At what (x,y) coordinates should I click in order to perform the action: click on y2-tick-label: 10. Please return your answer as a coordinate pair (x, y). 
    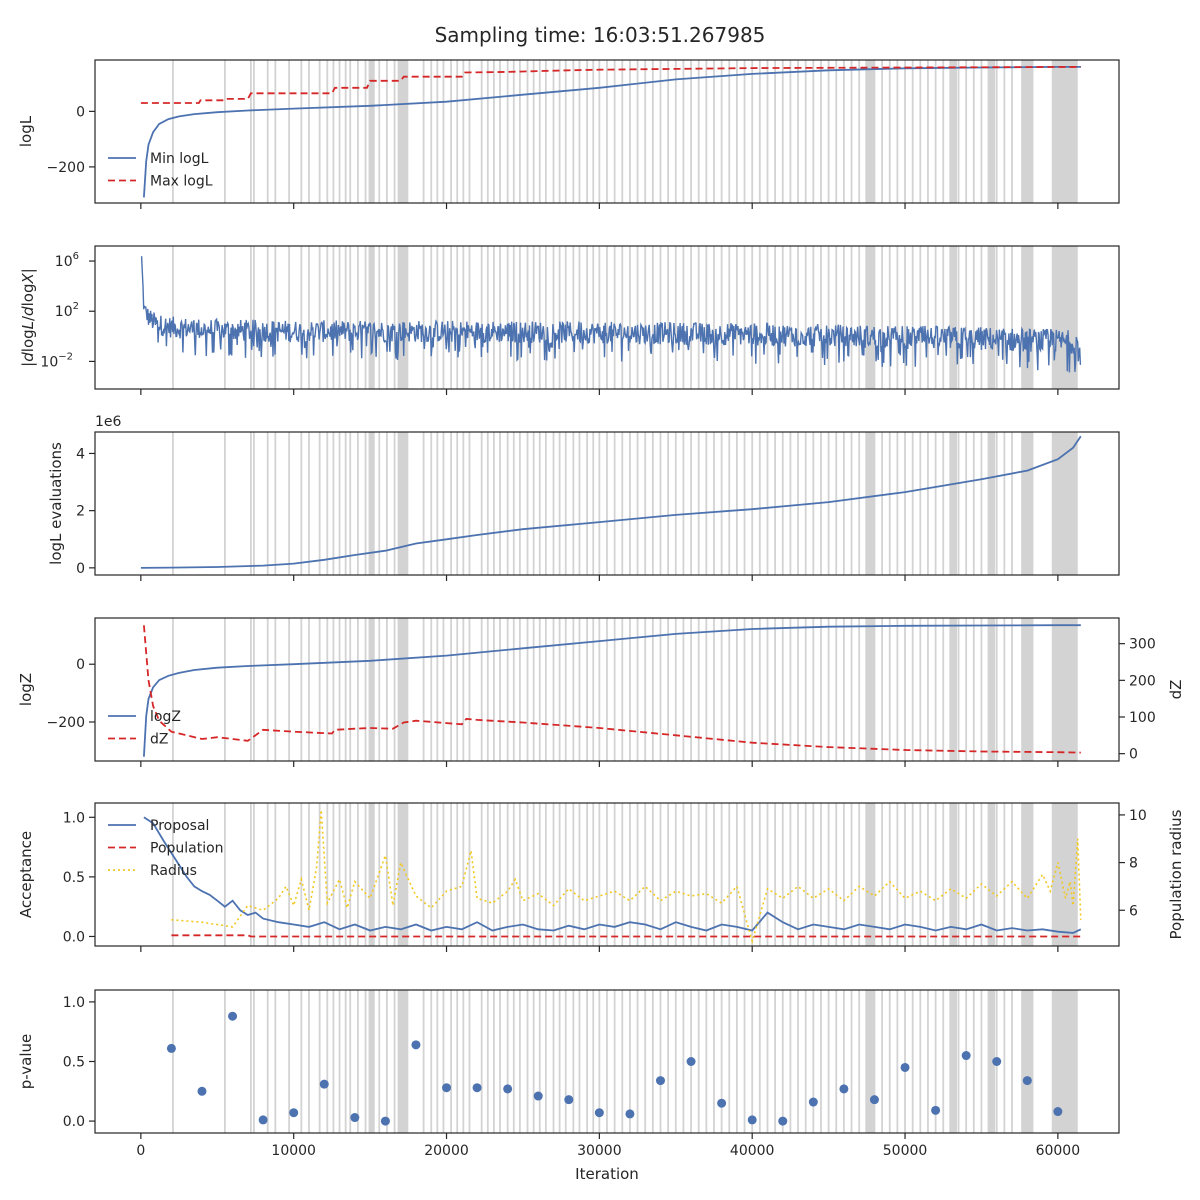
    Looking at the image, I should click on (1138, 816).